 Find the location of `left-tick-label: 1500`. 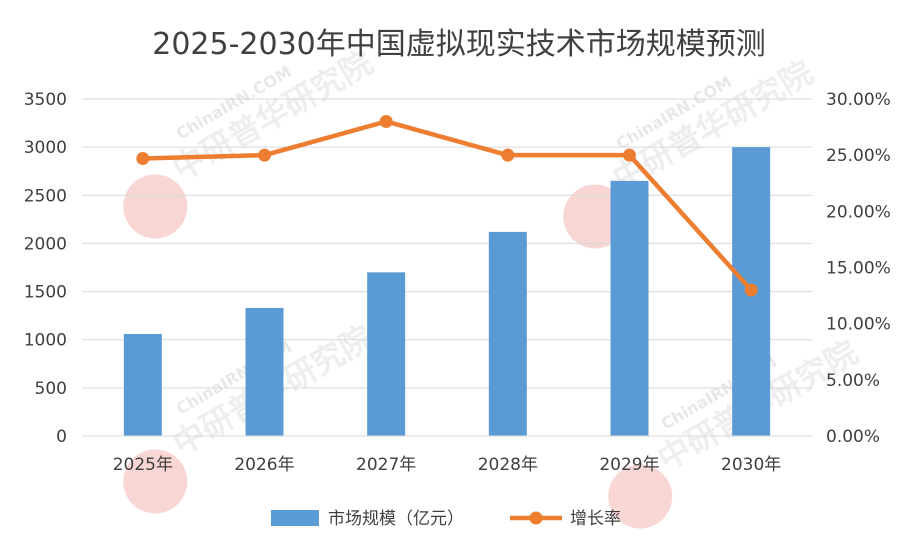

left-tick-label: 1500 is located at coordinates (45, 293).